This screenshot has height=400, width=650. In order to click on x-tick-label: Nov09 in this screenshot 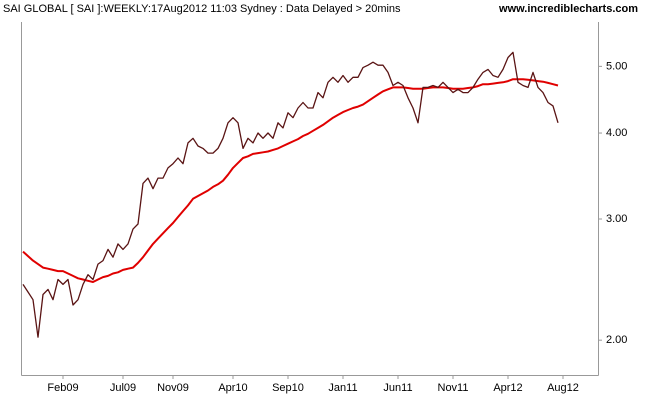, I will do `click(173, 388)`.